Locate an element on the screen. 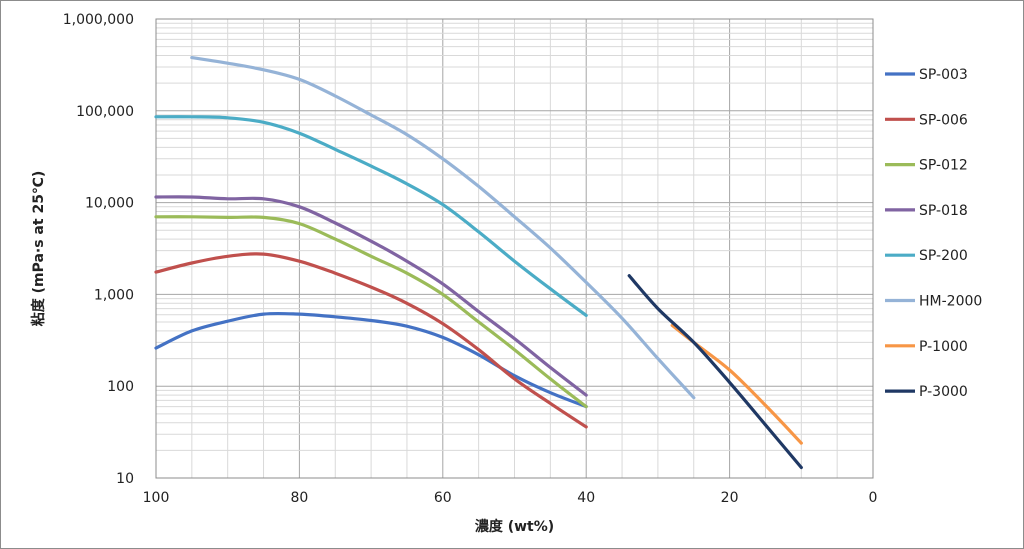 This screenshot has width=1024, height=549. x-axis-title: 濃度 (wt%) is located at coordinates (514, 526).